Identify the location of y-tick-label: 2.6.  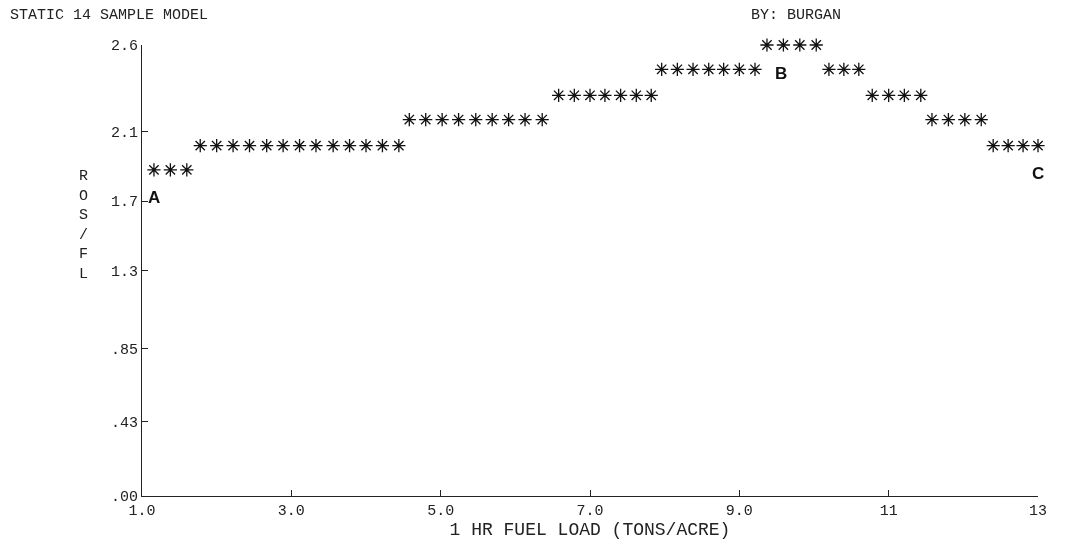
(124, 47).